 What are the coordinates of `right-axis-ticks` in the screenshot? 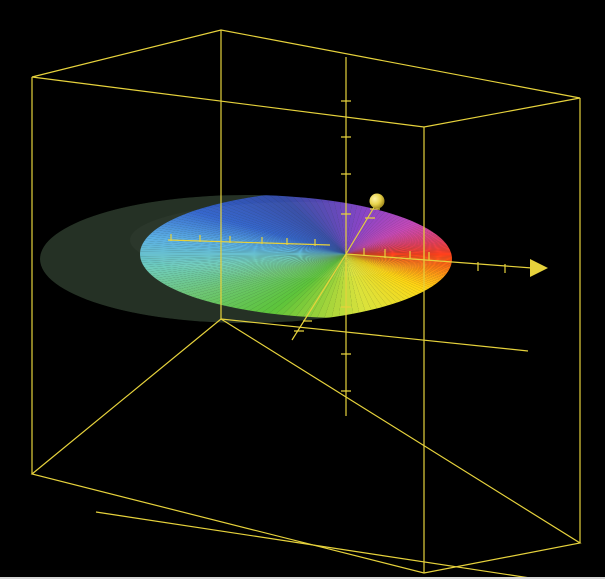 It's located at (434, 260).